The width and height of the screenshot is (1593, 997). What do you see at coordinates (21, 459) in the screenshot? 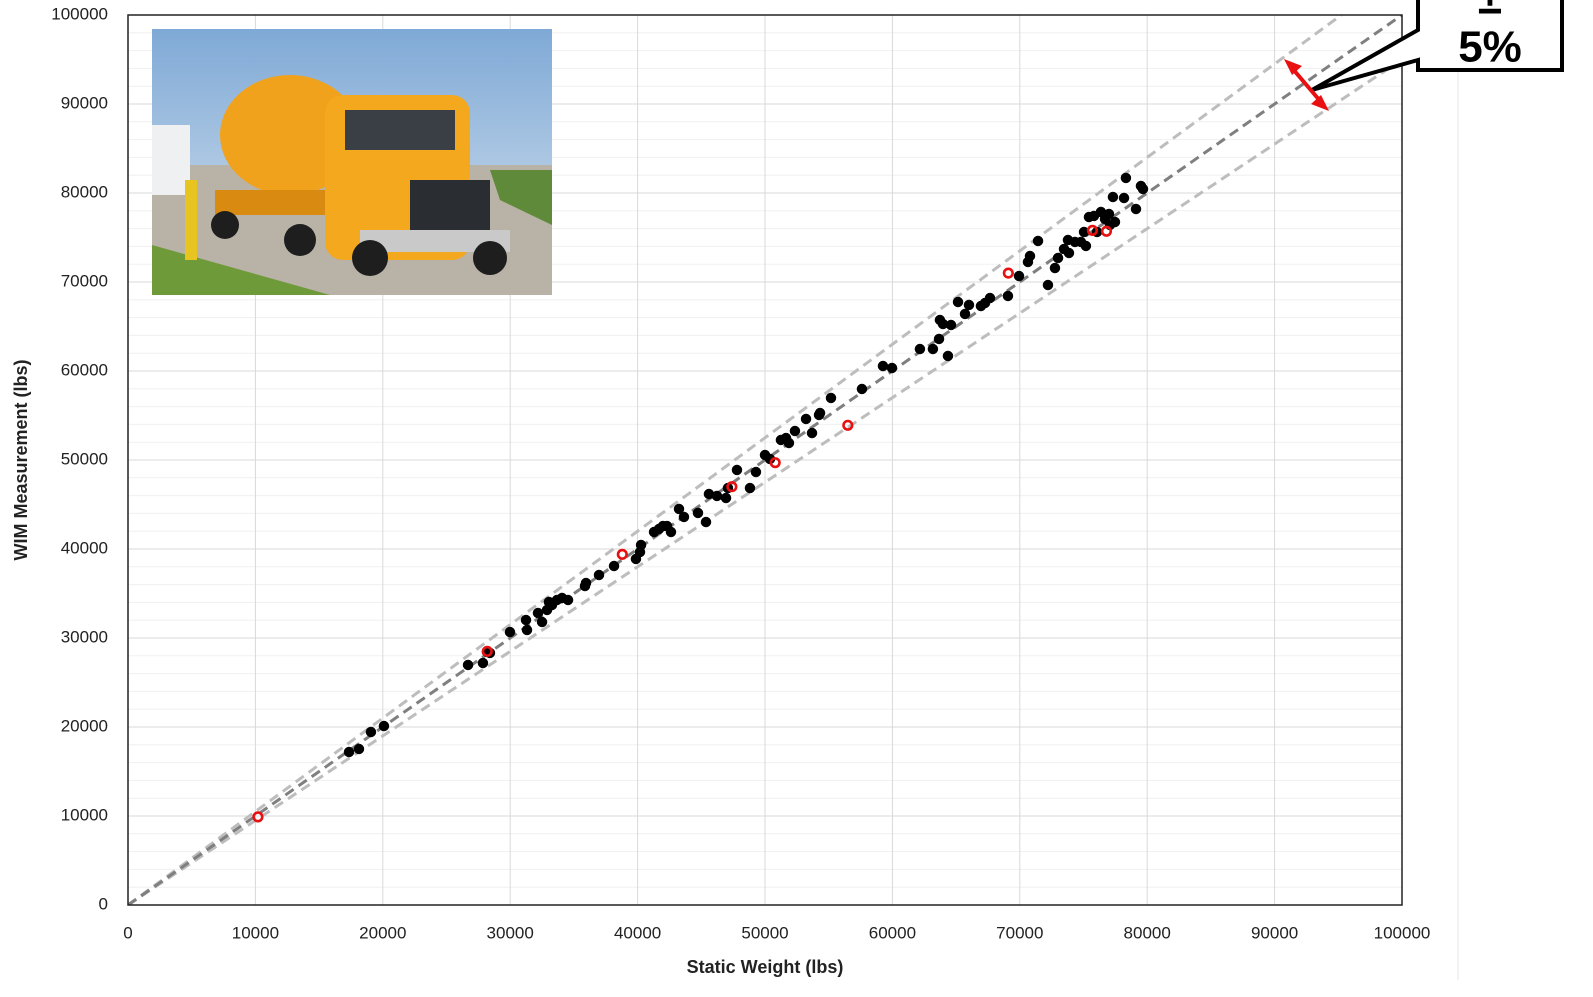
I see `y-axis-title: WIM Measurement (lbs)` at bounding box center [21, 459].